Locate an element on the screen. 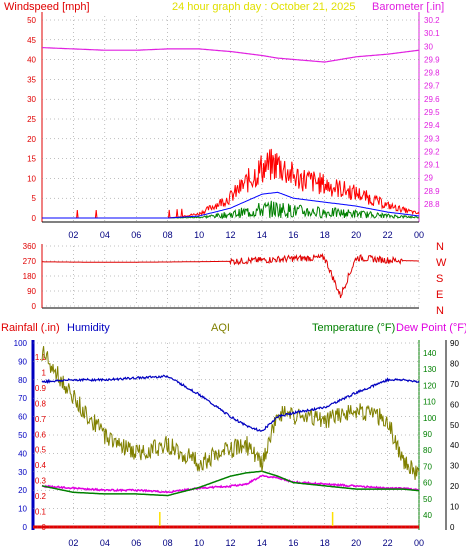 This screenshot has width=466, height=560. wind-axis-title: Windspeed [mph] is located at coordinates (47, 7).